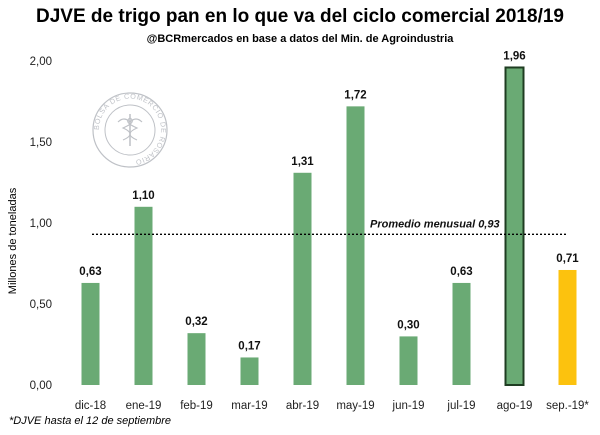 The width and height of the screenshot is (600, 435). I want to click on bar-jun19, so click(408, 360).